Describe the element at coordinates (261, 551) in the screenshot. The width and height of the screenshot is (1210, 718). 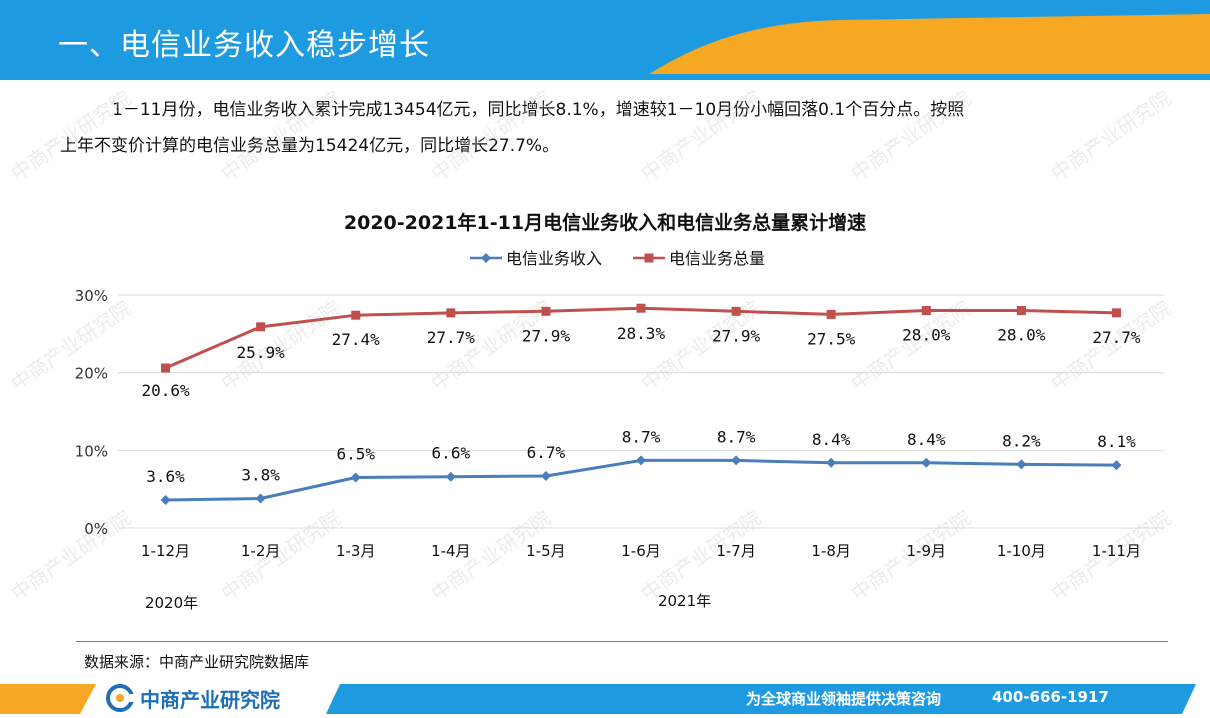
I see `x-tick-label: 1-2月` at that location.